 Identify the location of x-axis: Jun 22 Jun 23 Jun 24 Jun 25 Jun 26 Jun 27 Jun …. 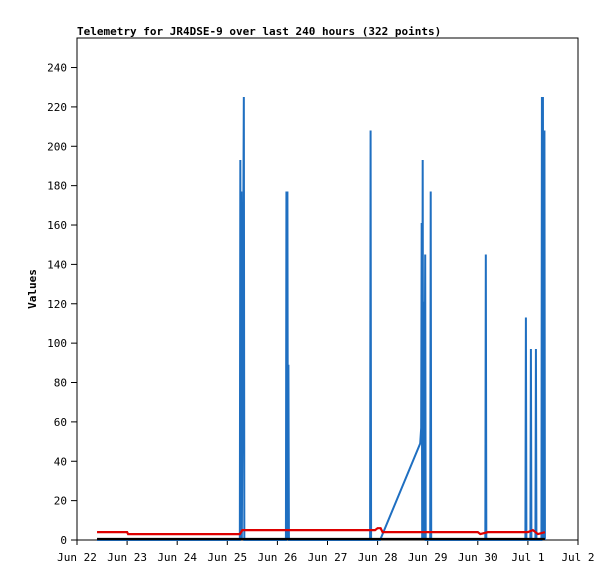
(326, 552).